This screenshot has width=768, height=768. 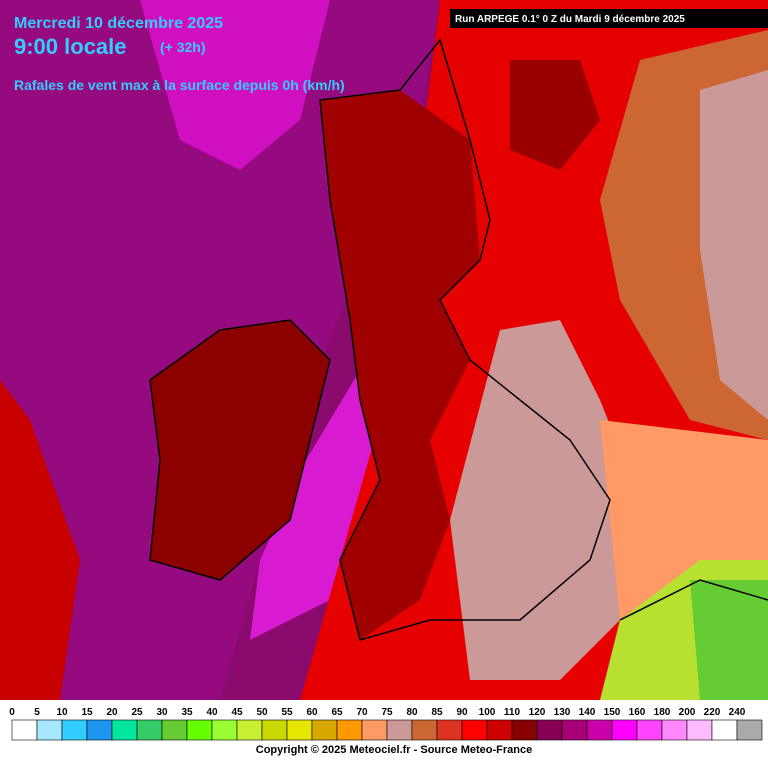 I want to click on field-red, so click(x=40, y=540).